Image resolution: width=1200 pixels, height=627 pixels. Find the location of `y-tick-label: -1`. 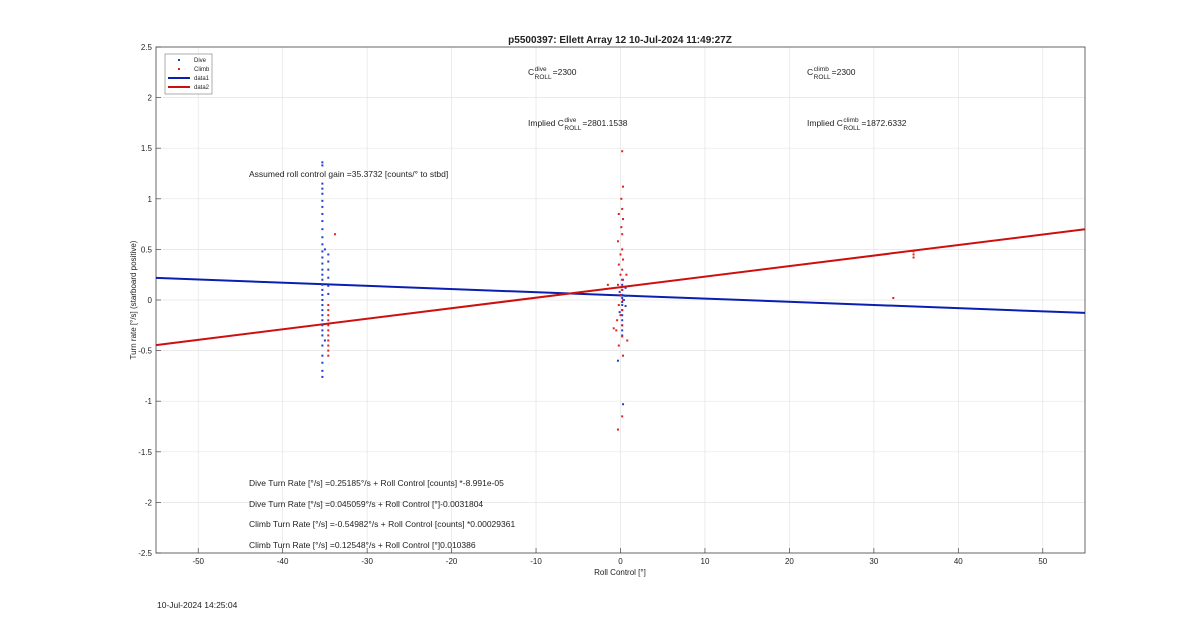

y-tick-label: -1 is located at coordinates (149, 401).